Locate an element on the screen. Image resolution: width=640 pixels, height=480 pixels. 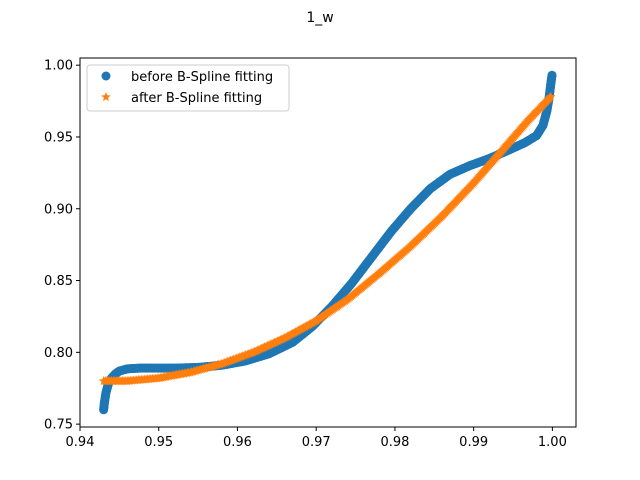
y-tick-label: 0.95 is located at coordinates (58, 137).